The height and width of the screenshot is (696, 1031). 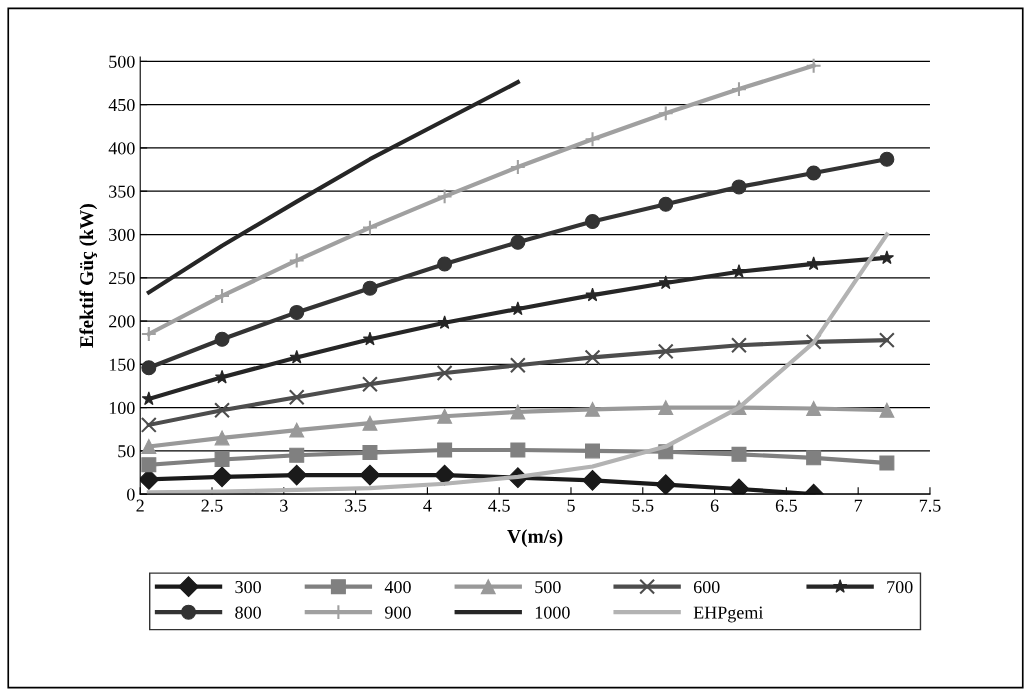 What do you see at coordinates (122, 191) in the screenshot?
I see `y-tick-label: 350` at bounding box center [122, 191].